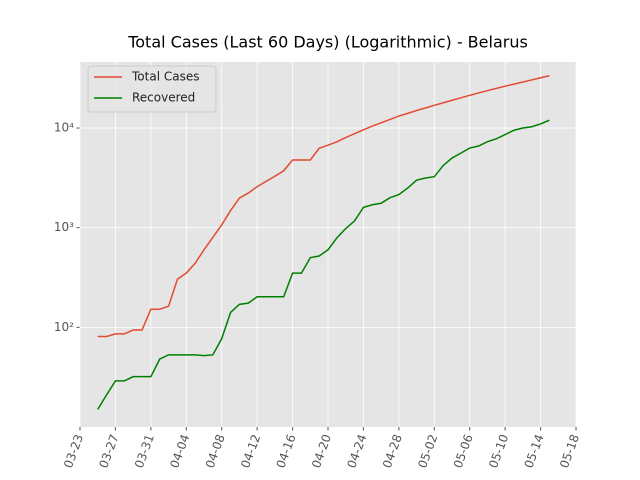  Describe the element at coordinates (321, 451) in the screenshot. I see `x-tick-label: 04-20` at that location.